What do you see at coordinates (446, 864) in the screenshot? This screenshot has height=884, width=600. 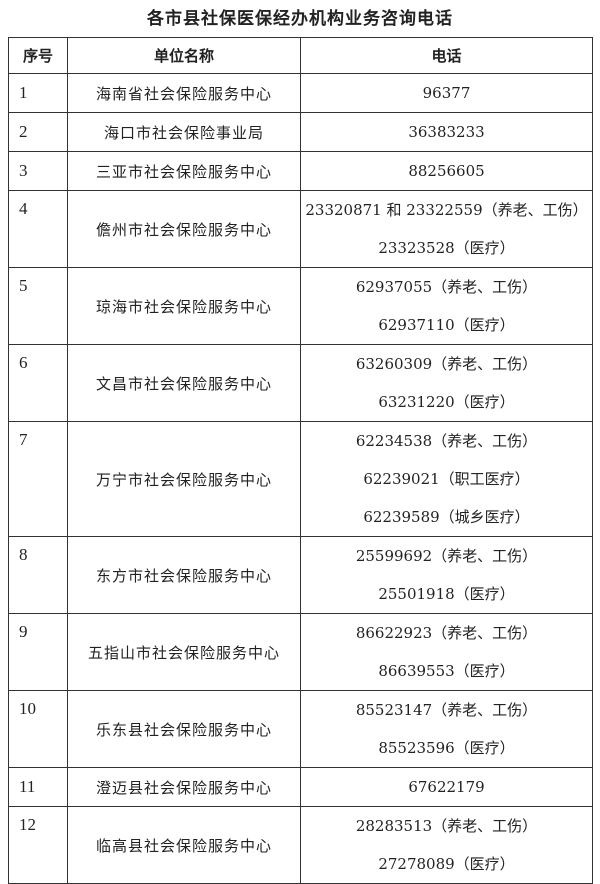 I see `phone-number: 27278089（医疗）` at bounding box center [446, 864].